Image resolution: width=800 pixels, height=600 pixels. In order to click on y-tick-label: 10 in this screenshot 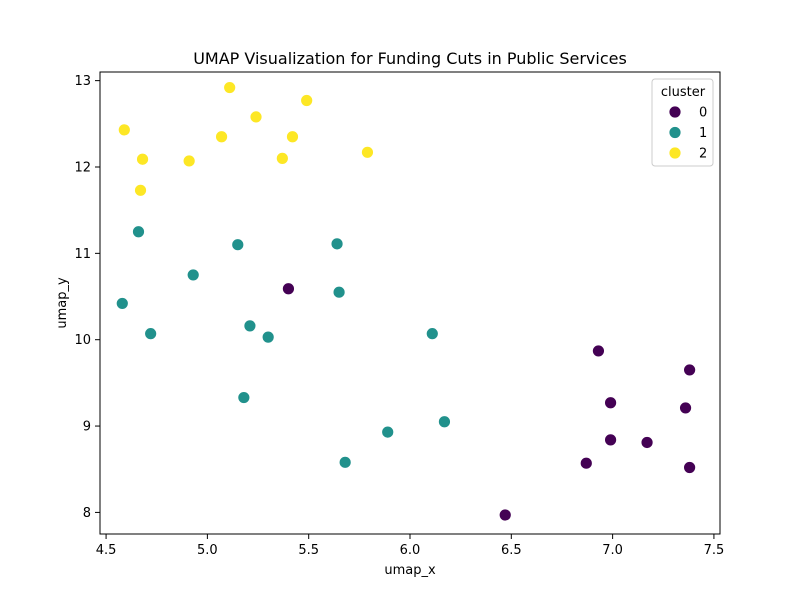, I will do `click(82, 340)`.